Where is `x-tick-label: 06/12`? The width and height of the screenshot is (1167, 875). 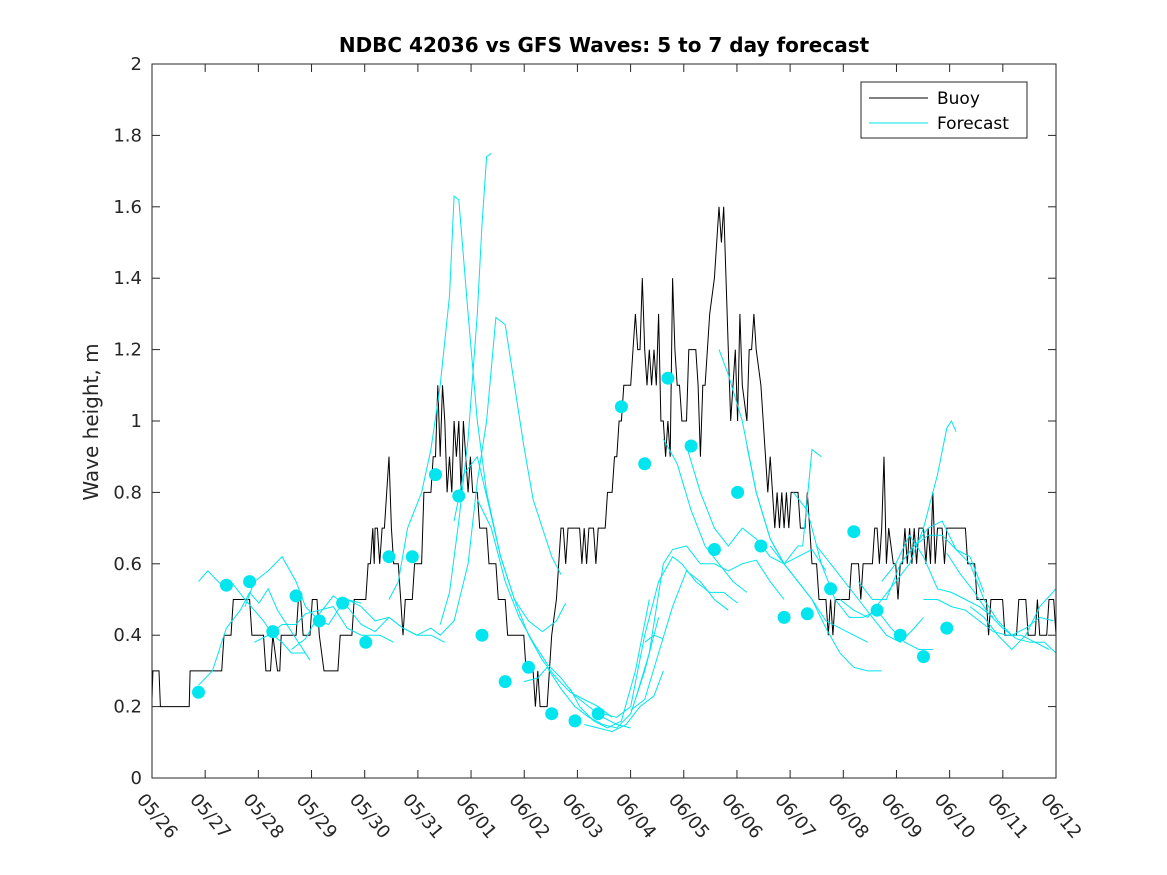 x-tick-label: 06/12 is located at coordinates (1060, 816).